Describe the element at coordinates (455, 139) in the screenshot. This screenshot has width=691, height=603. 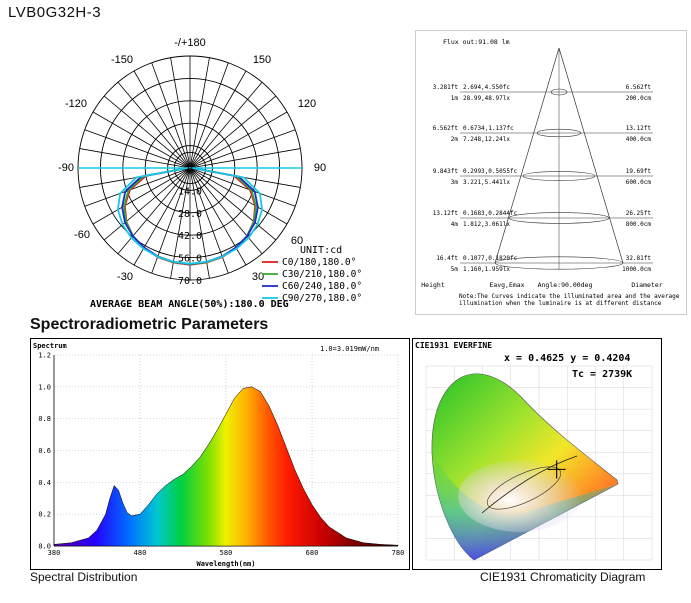
I see `row-height-m: 2m` at that location.